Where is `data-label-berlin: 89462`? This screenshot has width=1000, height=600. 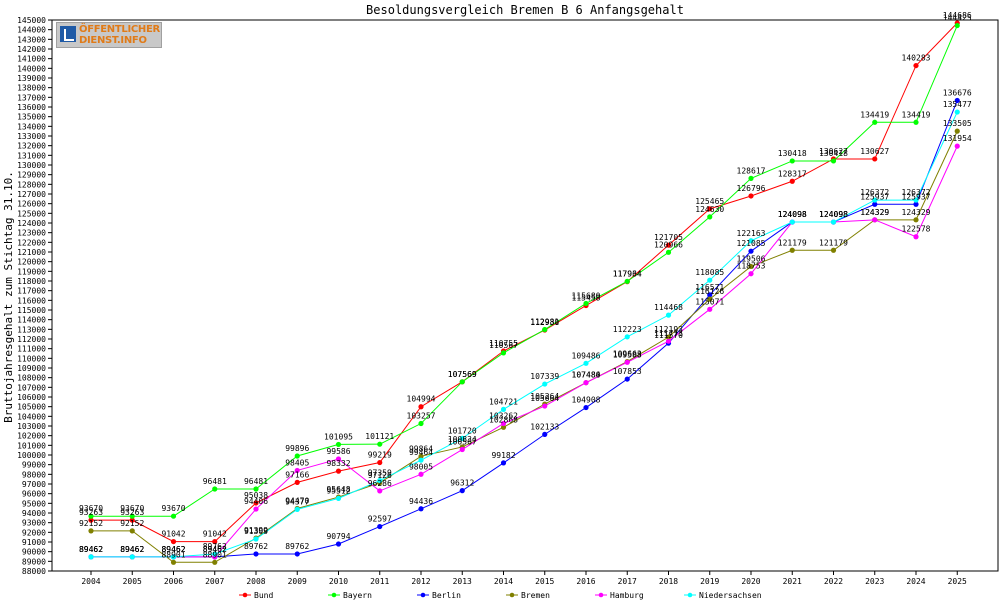 data-label-berlin: 89462 is located at coordinates (173, 549).